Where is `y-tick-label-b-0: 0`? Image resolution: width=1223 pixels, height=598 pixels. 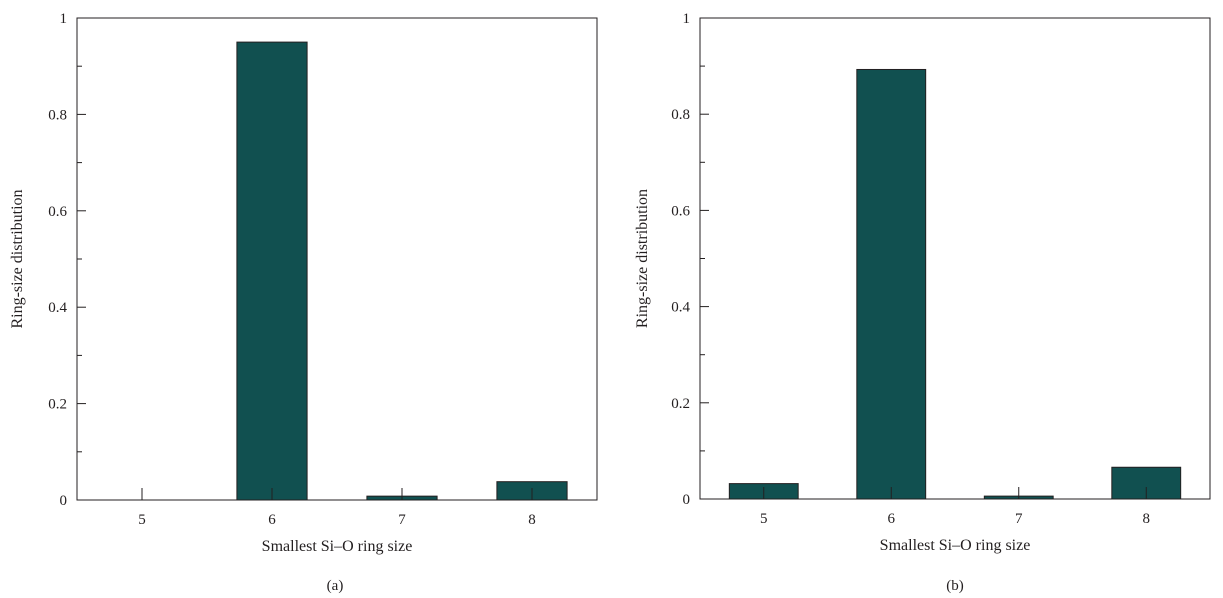
y-tick-label-b-0: 0 is located at coordinates (687, 500).